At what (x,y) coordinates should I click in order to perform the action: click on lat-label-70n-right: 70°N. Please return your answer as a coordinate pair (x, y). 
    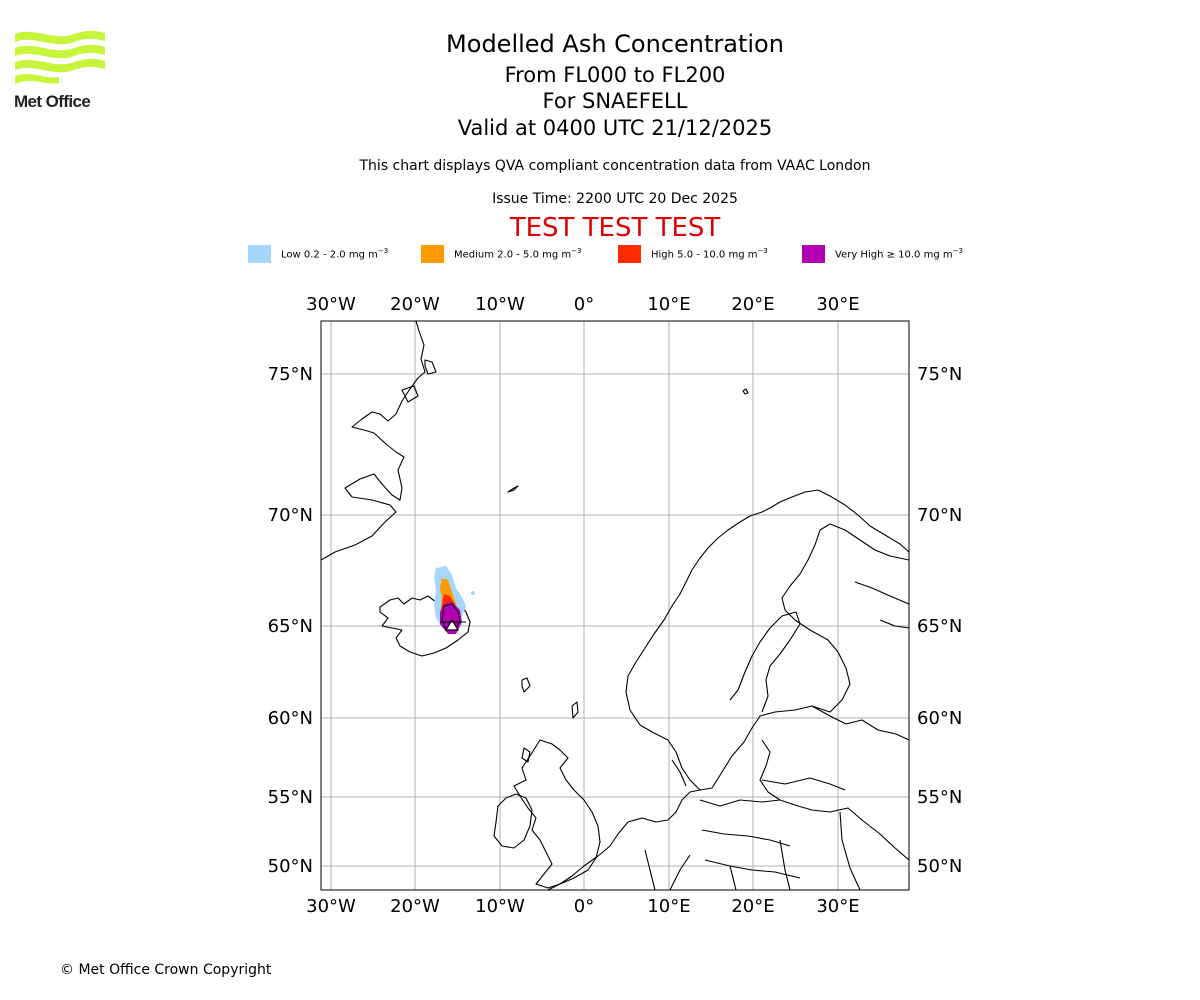
    Looking at the image, I should click on (939, 515).